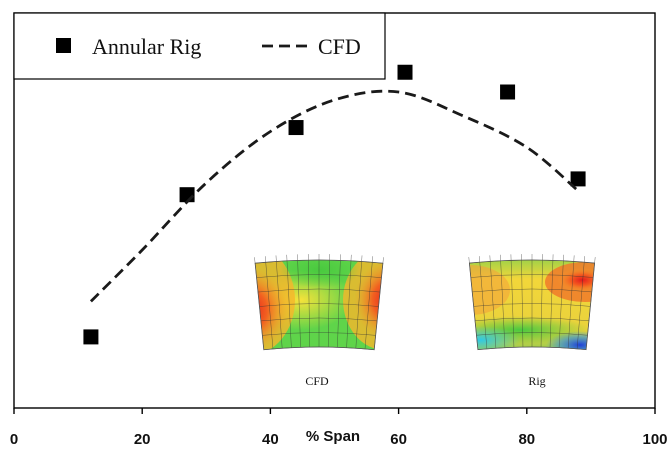 This screenshot has height=456, width=669. Describe the element at coordinates (339, 46) in the screenshot. I see `legend-cfd-label: CFD` at that location.